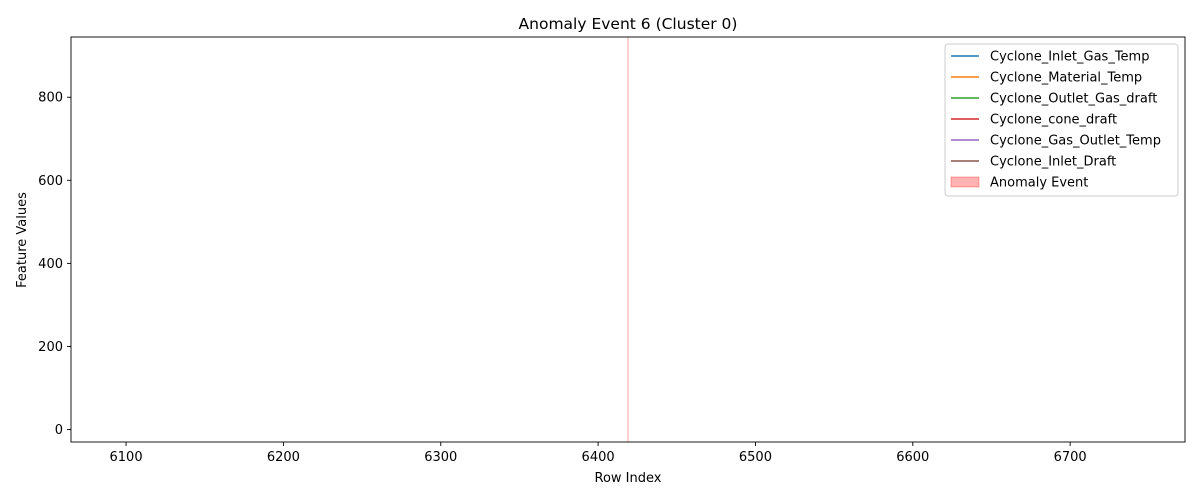 The image size is (1200, 500). What do you see at coordinates (1073, 99) in the screenshot?
I see `legend-label-2: Cyclone_Outlet_Gas_draft` at bounding box center [1073, 99].